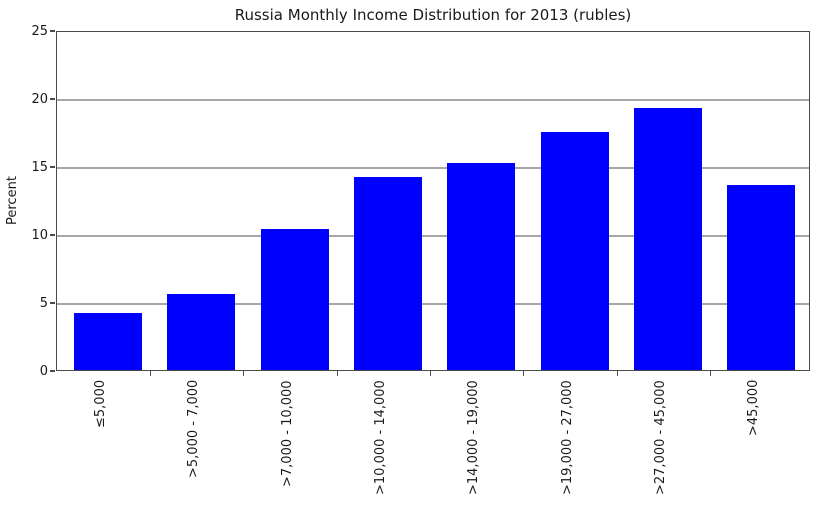  What do you see at coordinates (39, 31) in the screenshot?
I see `y-tick-label-25: 25` at bounding box center [39, 31].